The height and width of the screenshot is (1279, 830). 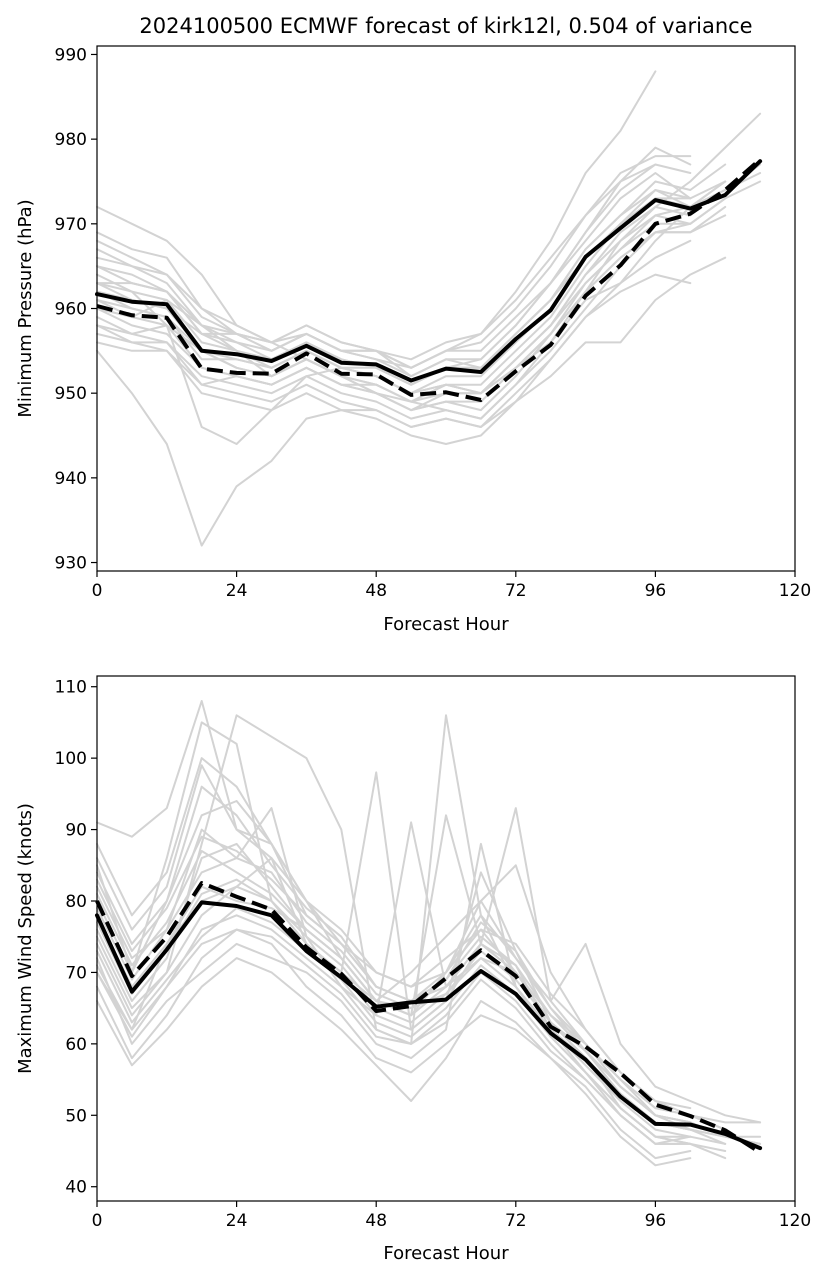 What do you see at coordinates (97, 1221) in the screenshot?
I see `wind-x-tick-label: 0` at bounding box center [97, 1221].